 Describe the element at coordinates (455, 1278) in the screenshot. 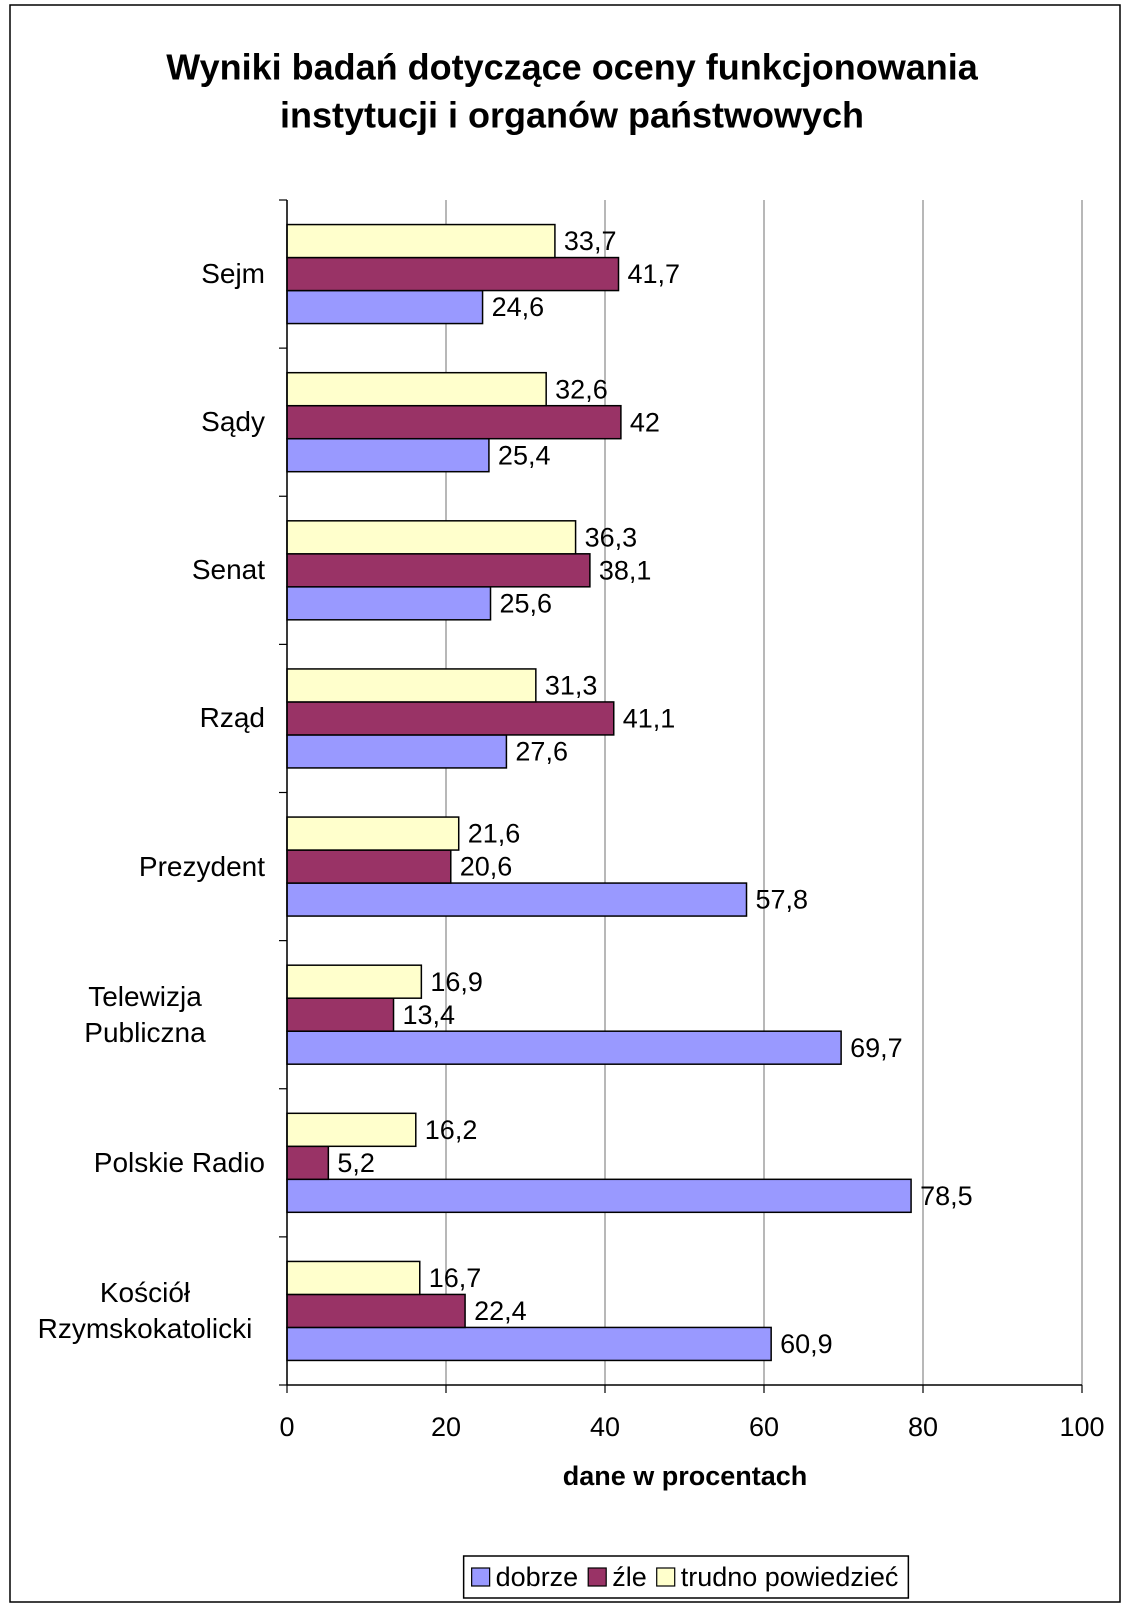

I see `data-label: 16,7` at that location.